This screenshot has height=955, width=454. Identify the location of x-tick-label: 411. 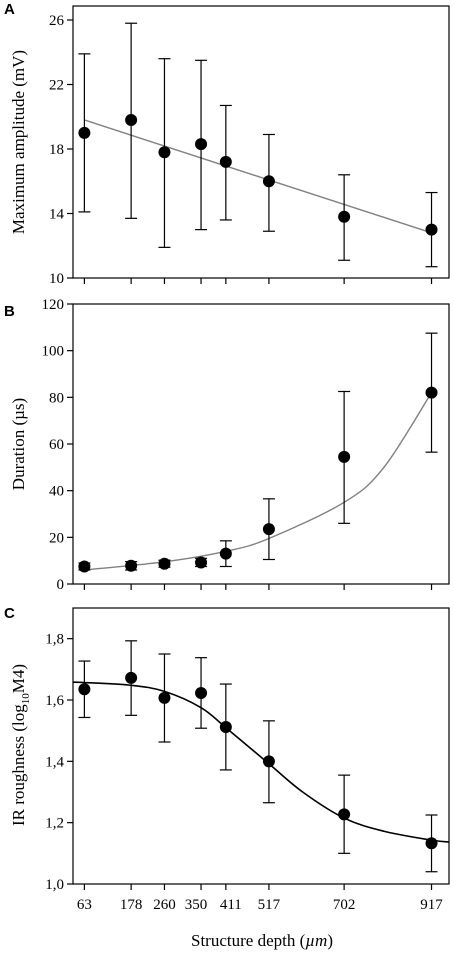
(231, 905).